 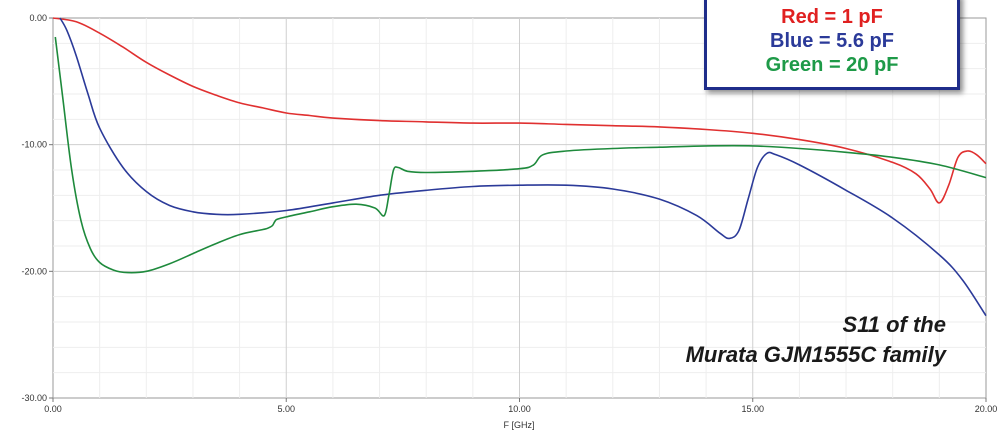 I want to click on x-tick-label: 10.00, so click(x=519, y=409).